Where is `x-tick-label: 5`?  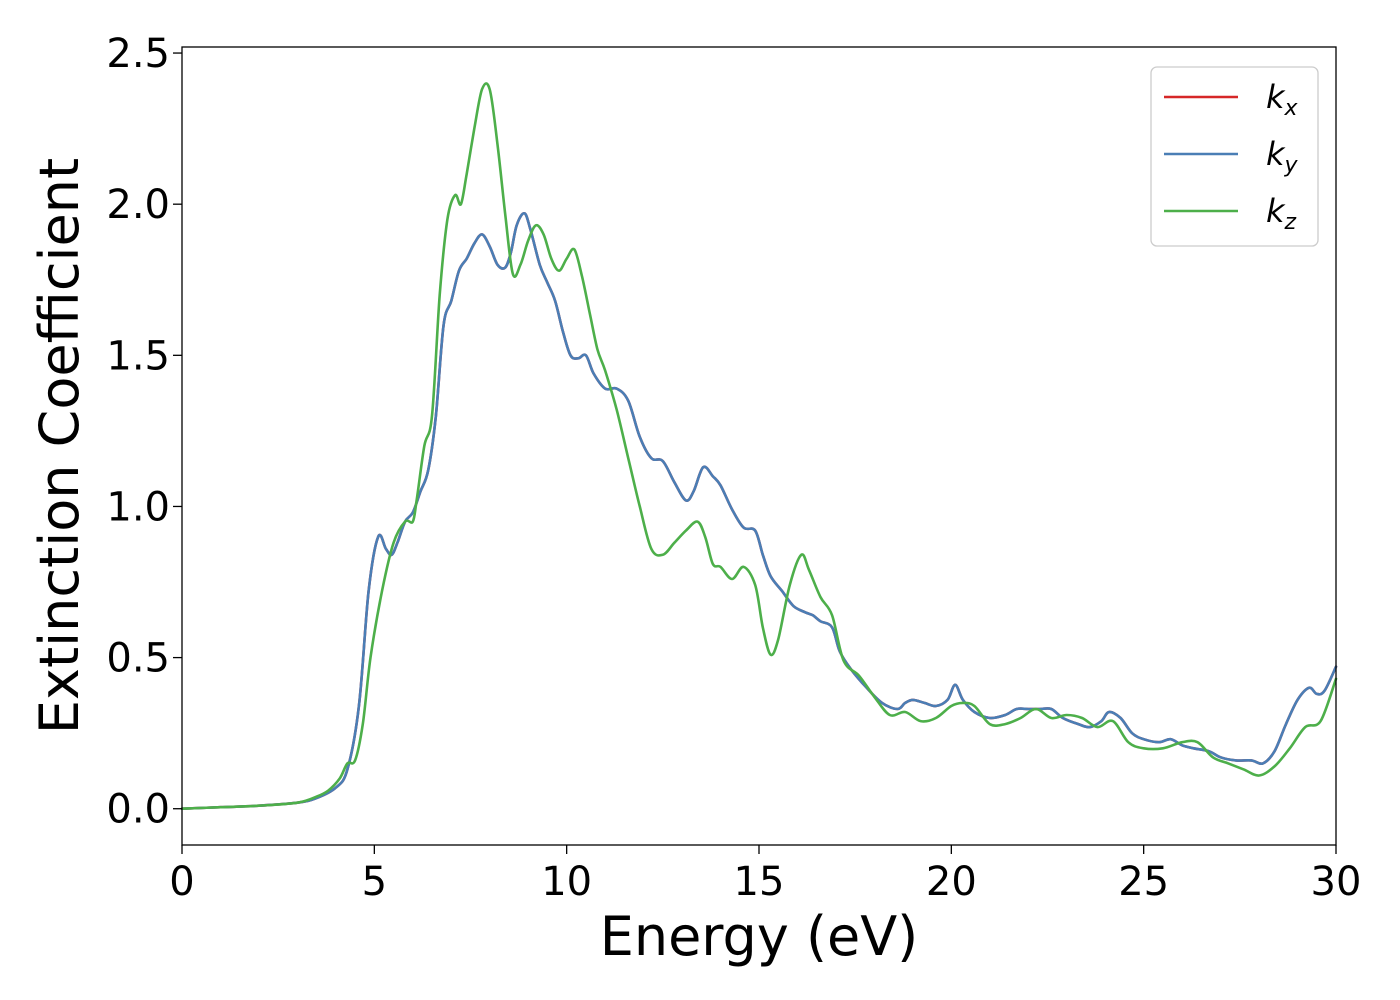 x-tick-label: 5 is located at coordinates (374, 882).